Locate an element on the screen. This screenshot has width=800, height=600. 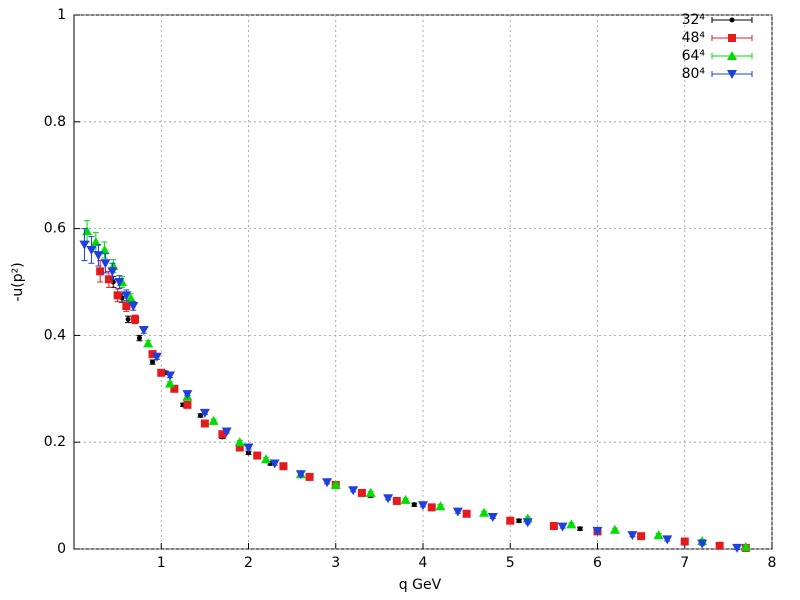
x-tick-label: 5 is located at coordinates (510, 563).